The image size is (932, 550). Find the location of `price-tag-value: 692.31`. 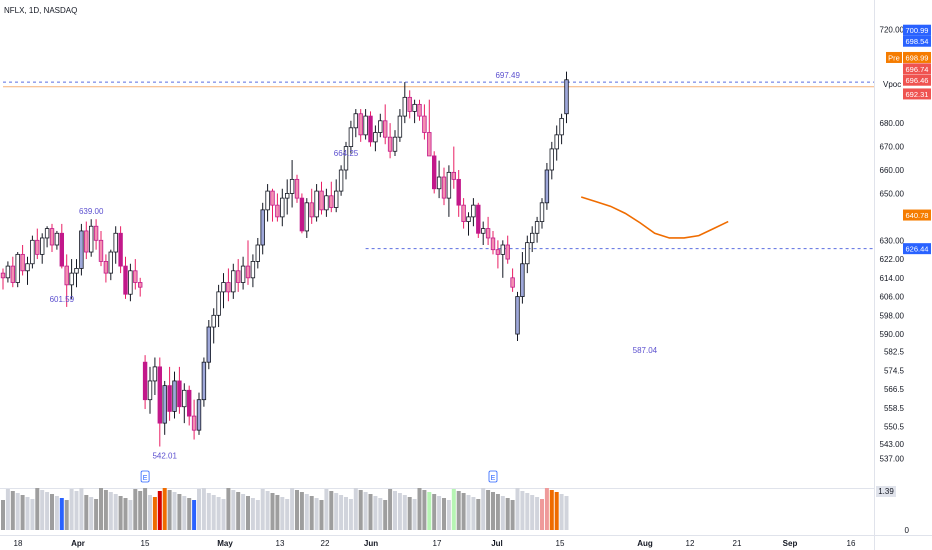

price-tag-value: 692.31 is located at coordinates (917, 94).